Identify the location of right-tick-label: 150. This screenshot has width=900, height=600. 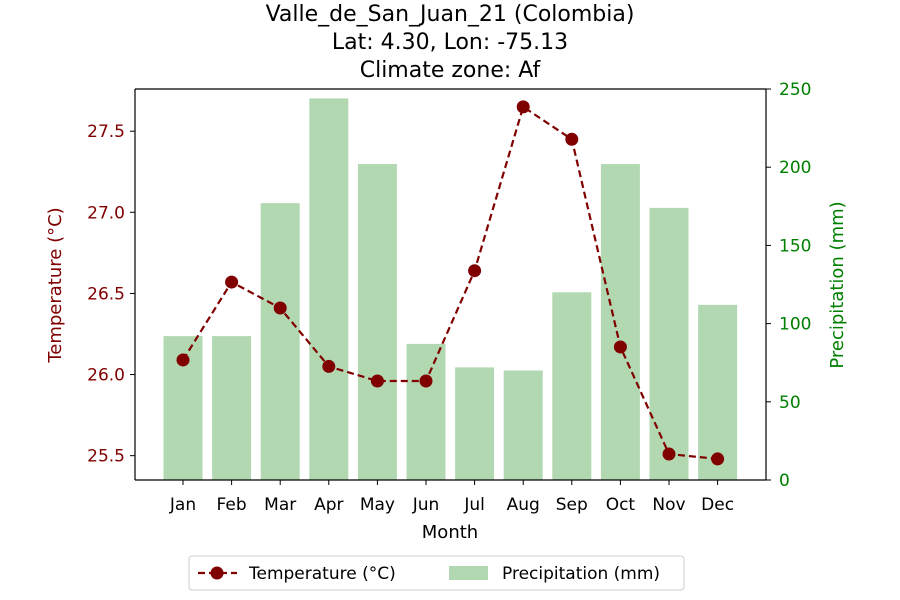
(795, 246).